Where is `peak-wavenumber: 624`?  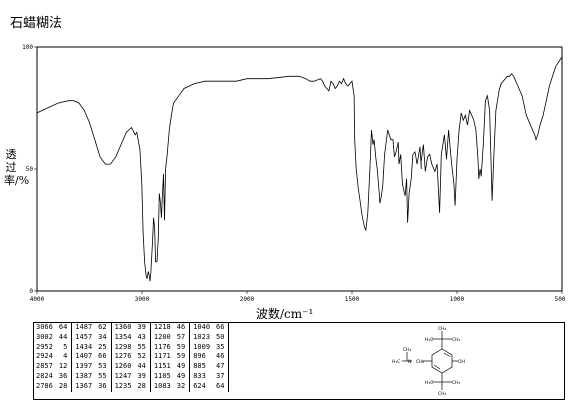 peak-wavenumber: 624 is located at coordinates (199, 385).